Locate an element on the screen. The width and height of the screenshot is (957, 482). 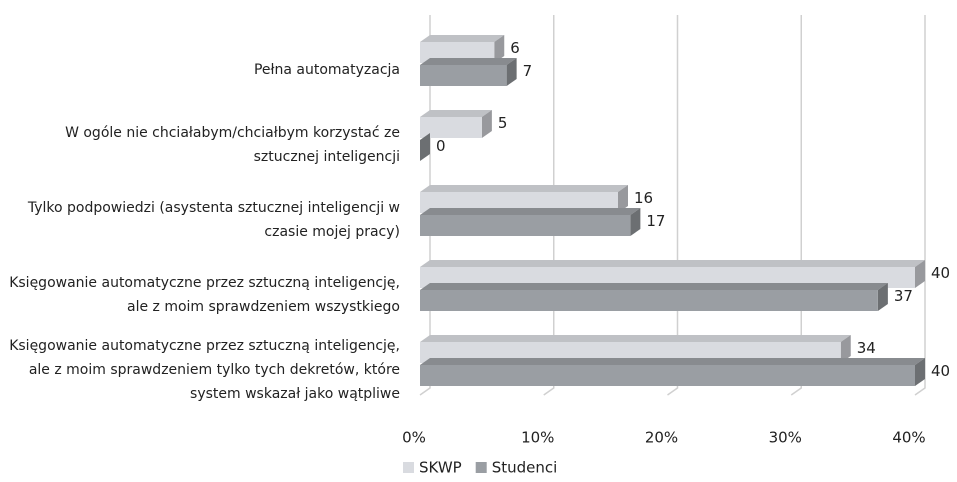
value-label: 7 is located at coordinates (528, 71).